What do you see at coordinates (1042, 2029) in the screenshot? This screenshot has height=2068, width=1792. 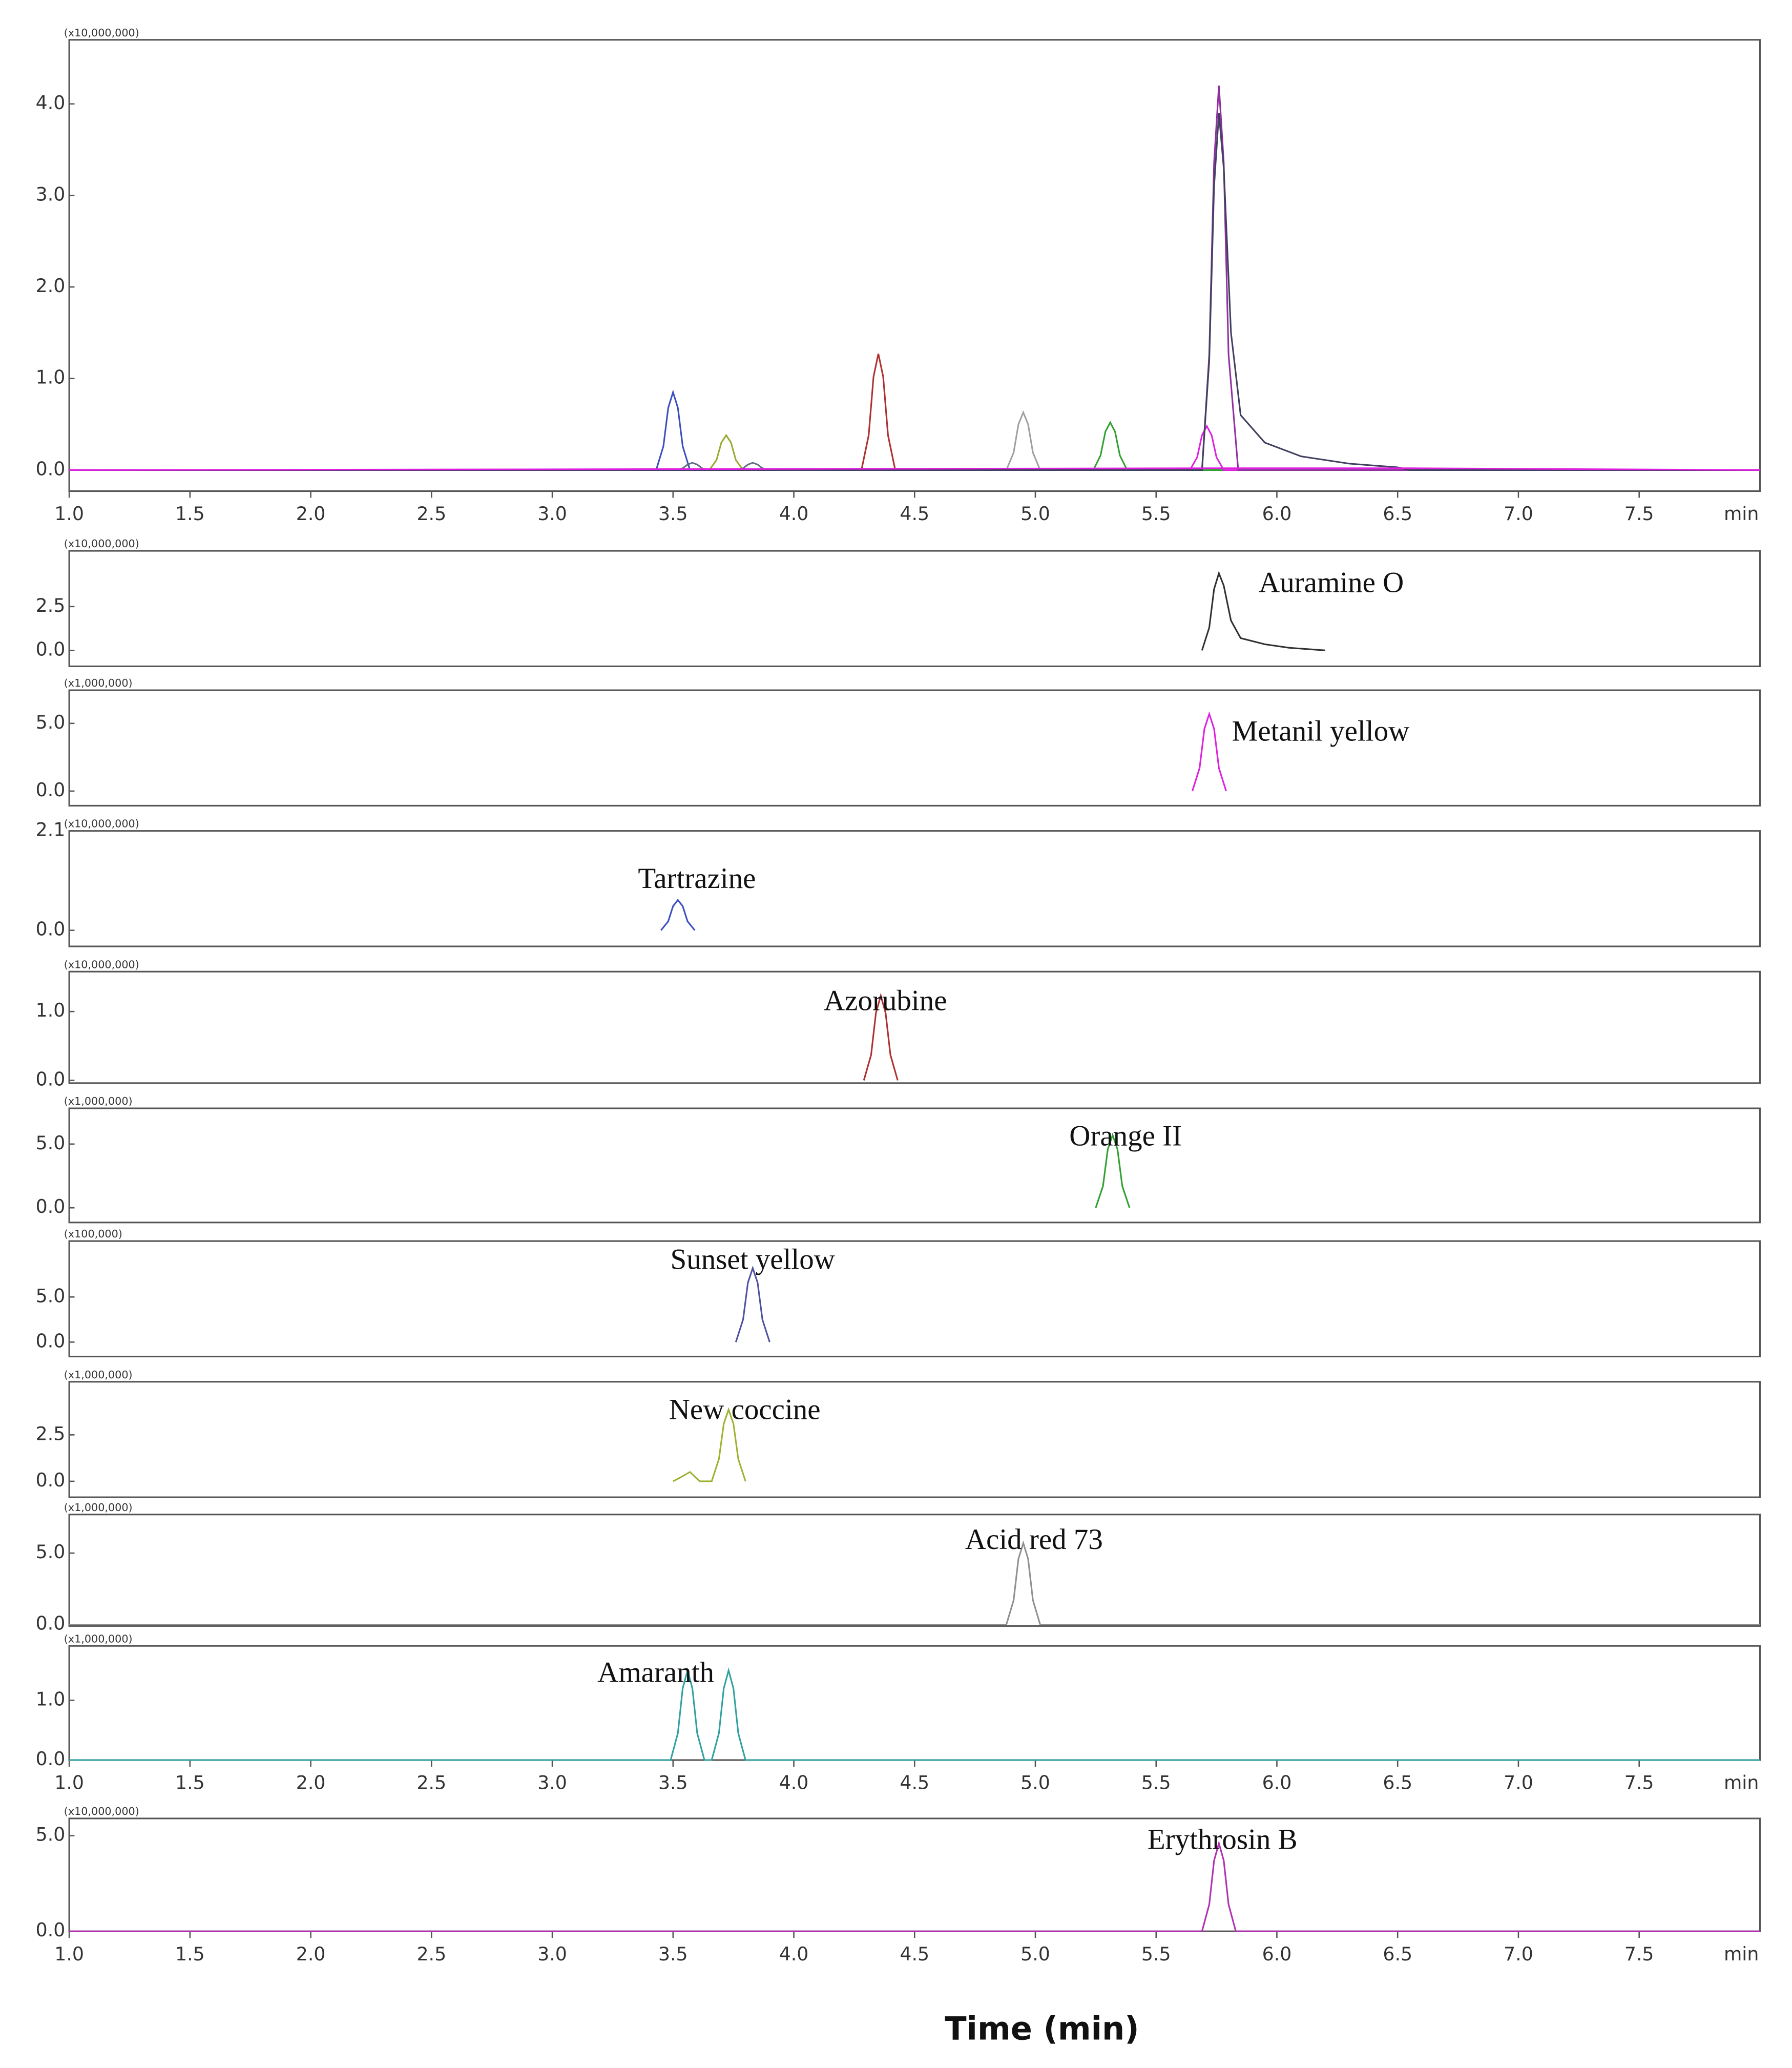 I see `figure-x-label: Time (min)` at bounding box center [1042, 2029].